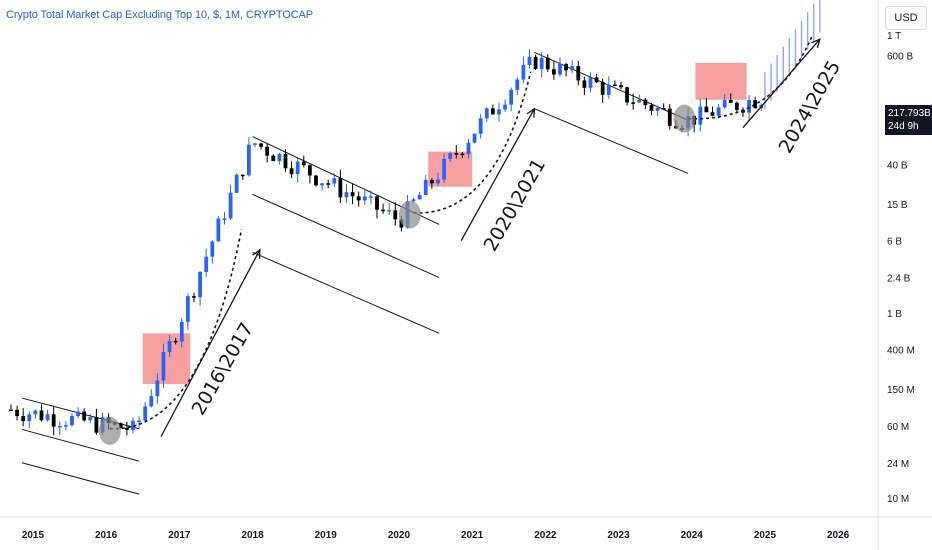 This screenshot has height=550, width=932. I want to click on y-tick-label: 60 M, so click(898, 427).